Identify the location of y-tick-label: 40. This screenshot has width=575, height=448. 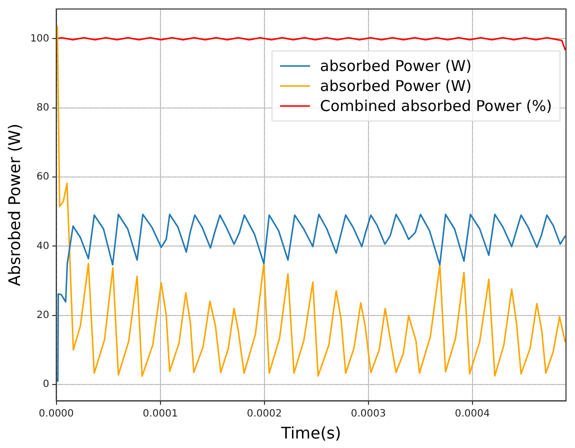
(43, 246).